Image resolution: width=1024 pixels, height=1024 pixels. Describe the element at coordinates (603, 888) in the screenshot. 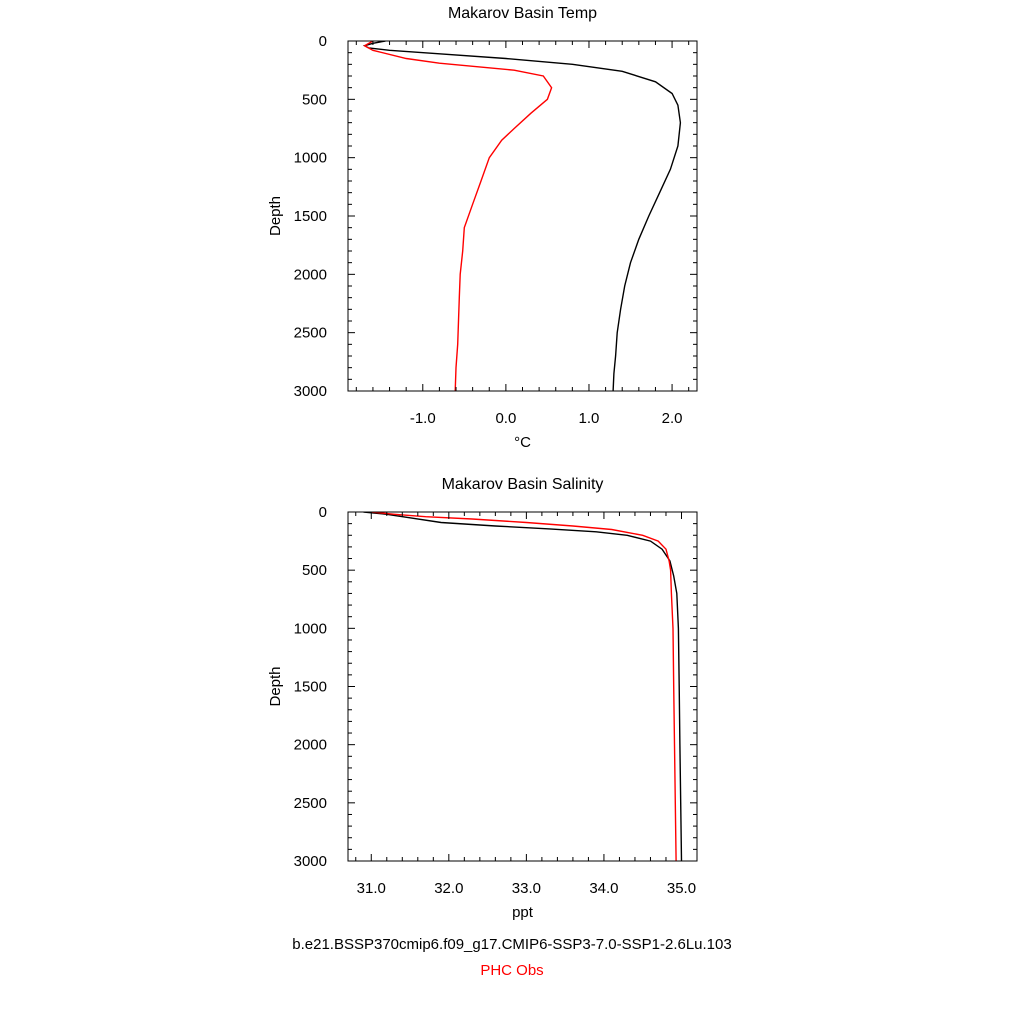

I see `x-tick-label: 34.0` at that location.